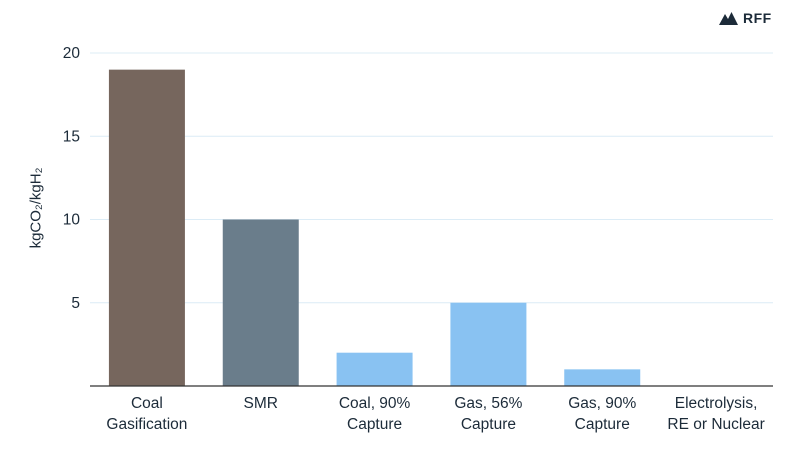  I want to click on category-label: Gas, 56% Capture, so click(488, 414).